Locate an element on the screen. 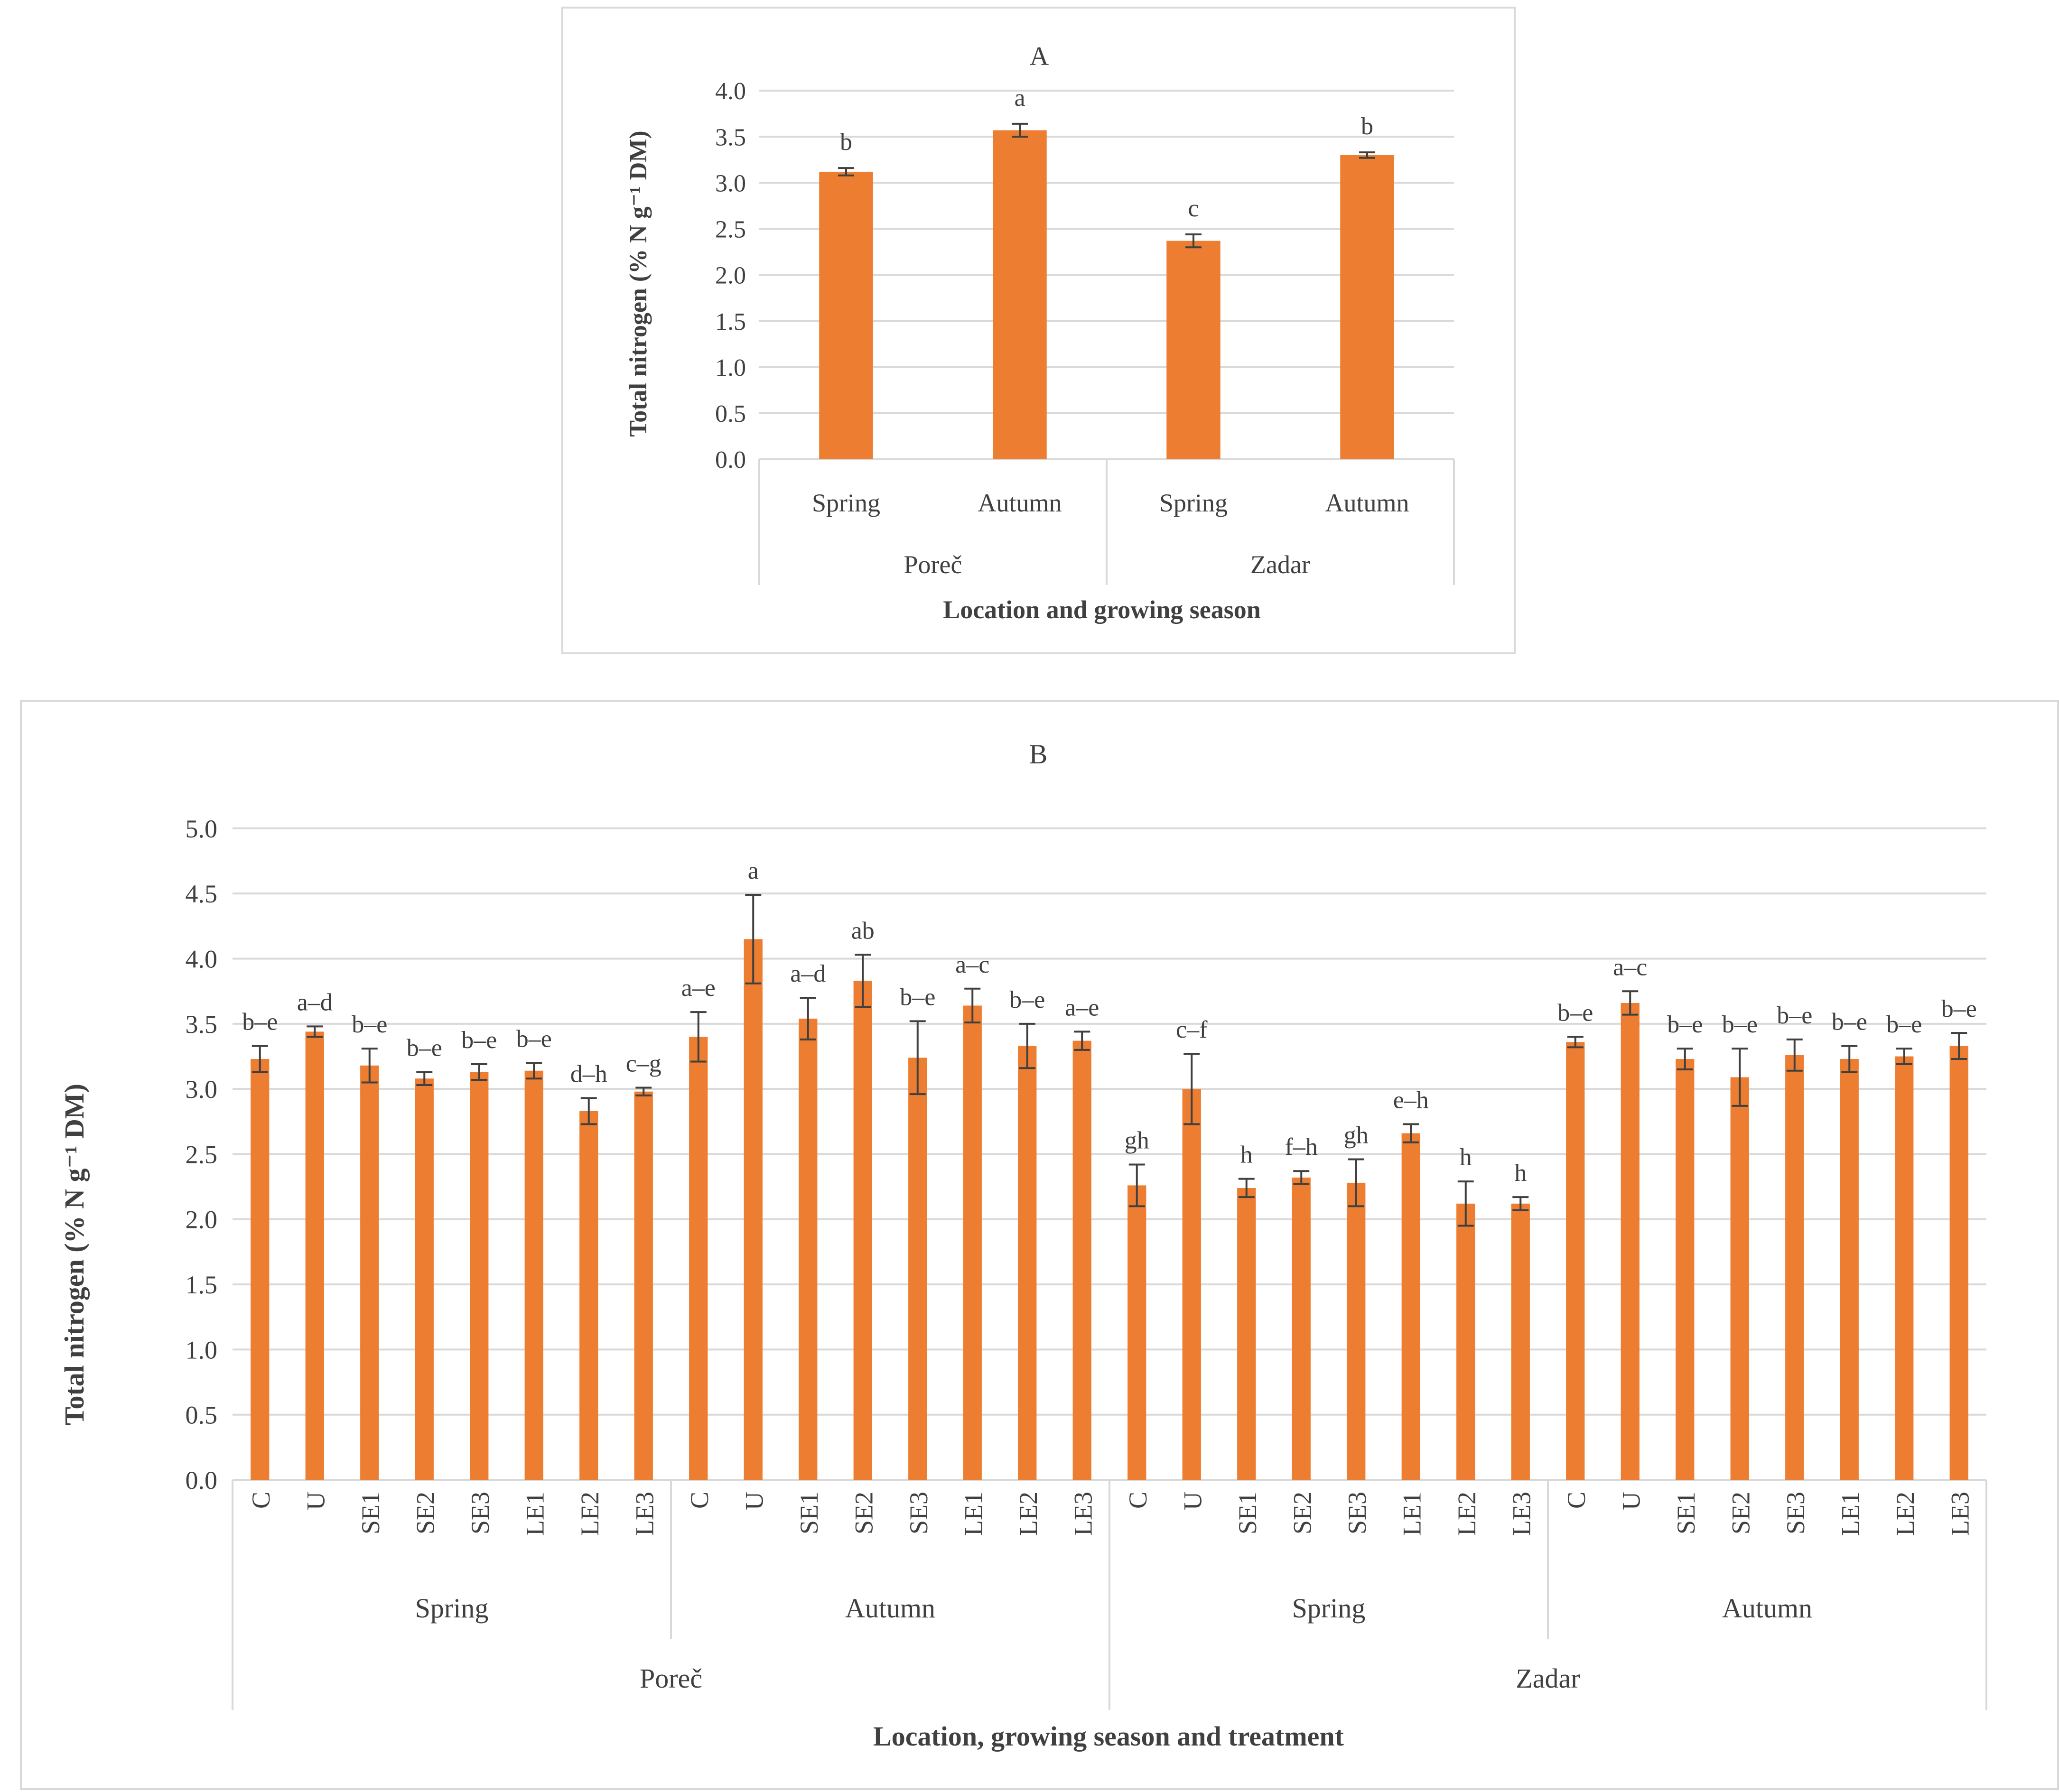  chart-b-xlabel: Location, growing season and treatment is located at coordinates (1108, 1736).